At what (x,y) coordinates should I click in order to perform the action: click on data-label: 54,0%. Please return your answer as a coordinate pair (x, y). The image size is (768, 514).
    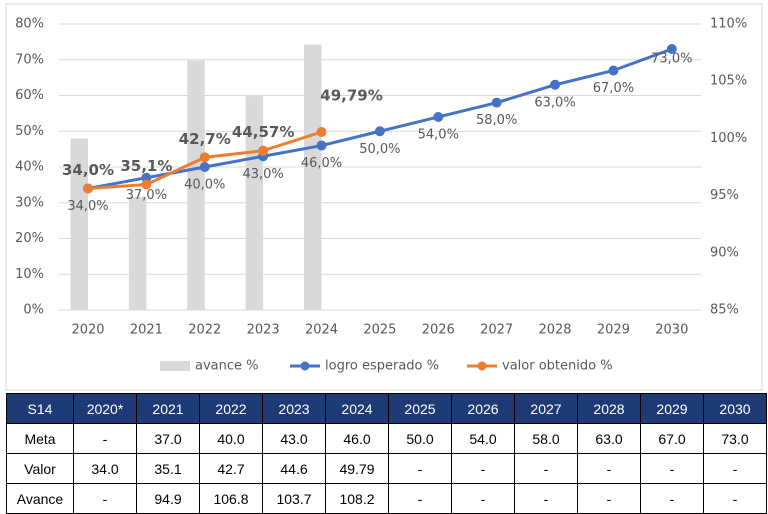
    Looking at the image, I should click on (438, 134).